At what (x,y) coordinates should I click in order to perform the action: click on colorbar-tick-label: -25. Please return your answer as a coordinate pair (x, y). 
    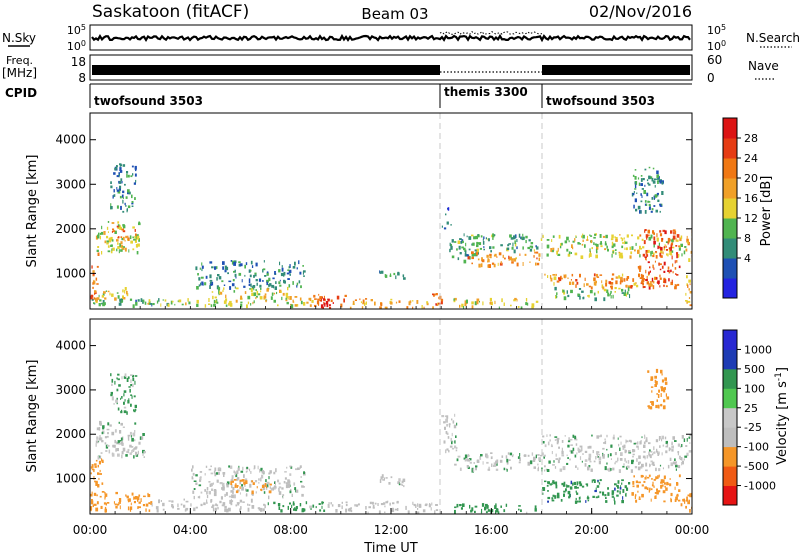
    Looking at the image, I should click on (753, 427).